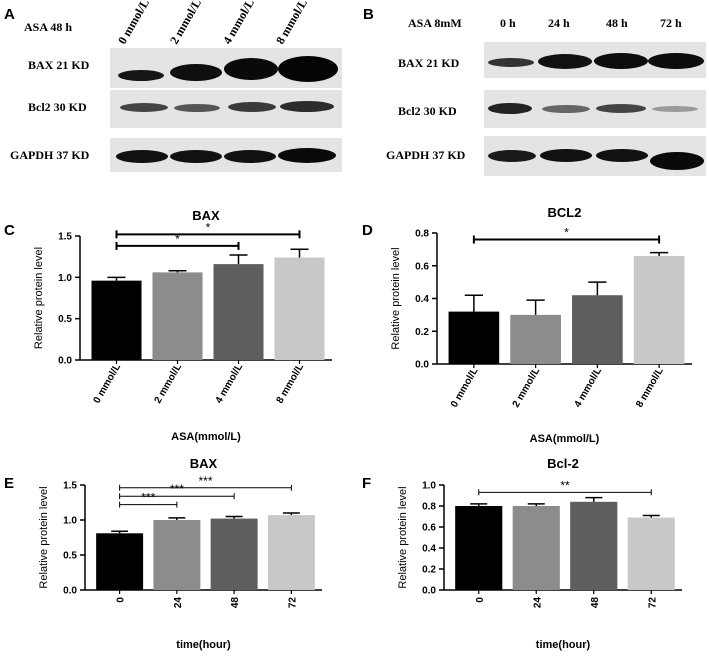 This screenshot has height=658, width=709. I want to click on panel-letter-a: A, so click(9, 14).